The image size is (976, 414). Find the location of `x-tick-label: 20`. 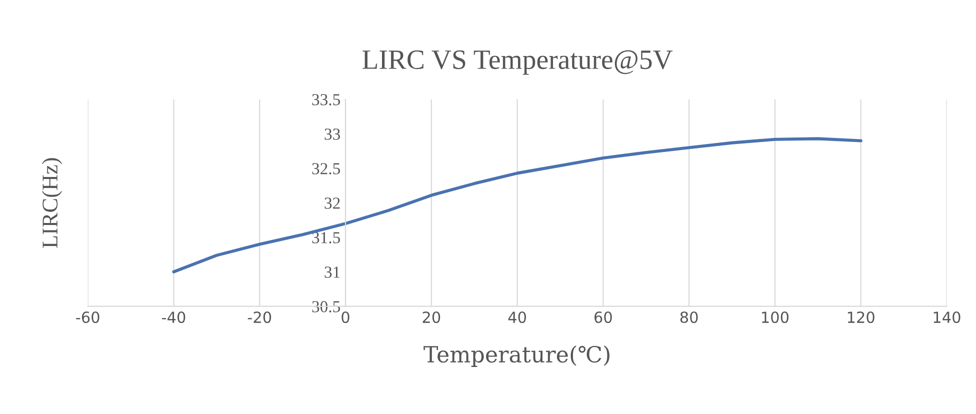

x-tick-label: 20 is located at coordinates (431, 317).